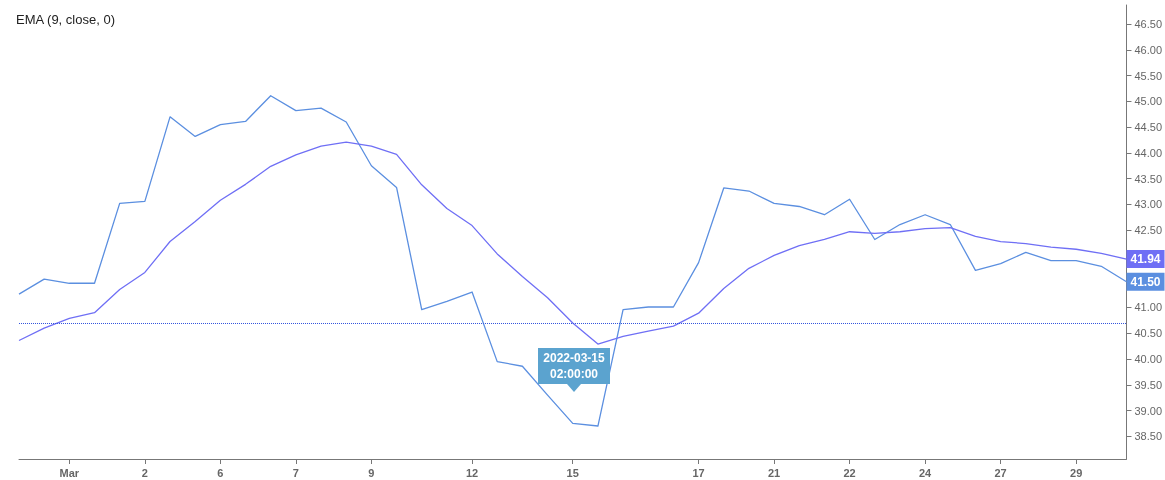  I want to click on y-tick-label: 43.50, so click(1148, 178).